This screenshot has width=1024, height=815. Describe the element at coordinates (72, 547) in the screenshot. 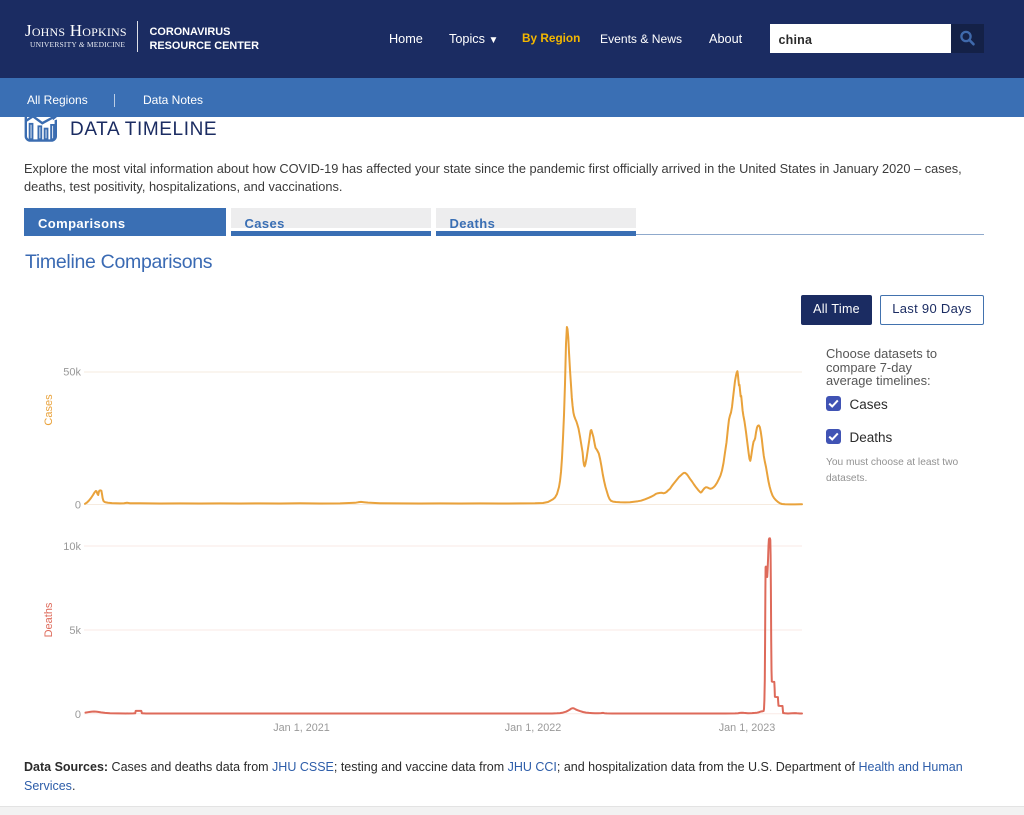

I see `svg-text: 10k` at that location.